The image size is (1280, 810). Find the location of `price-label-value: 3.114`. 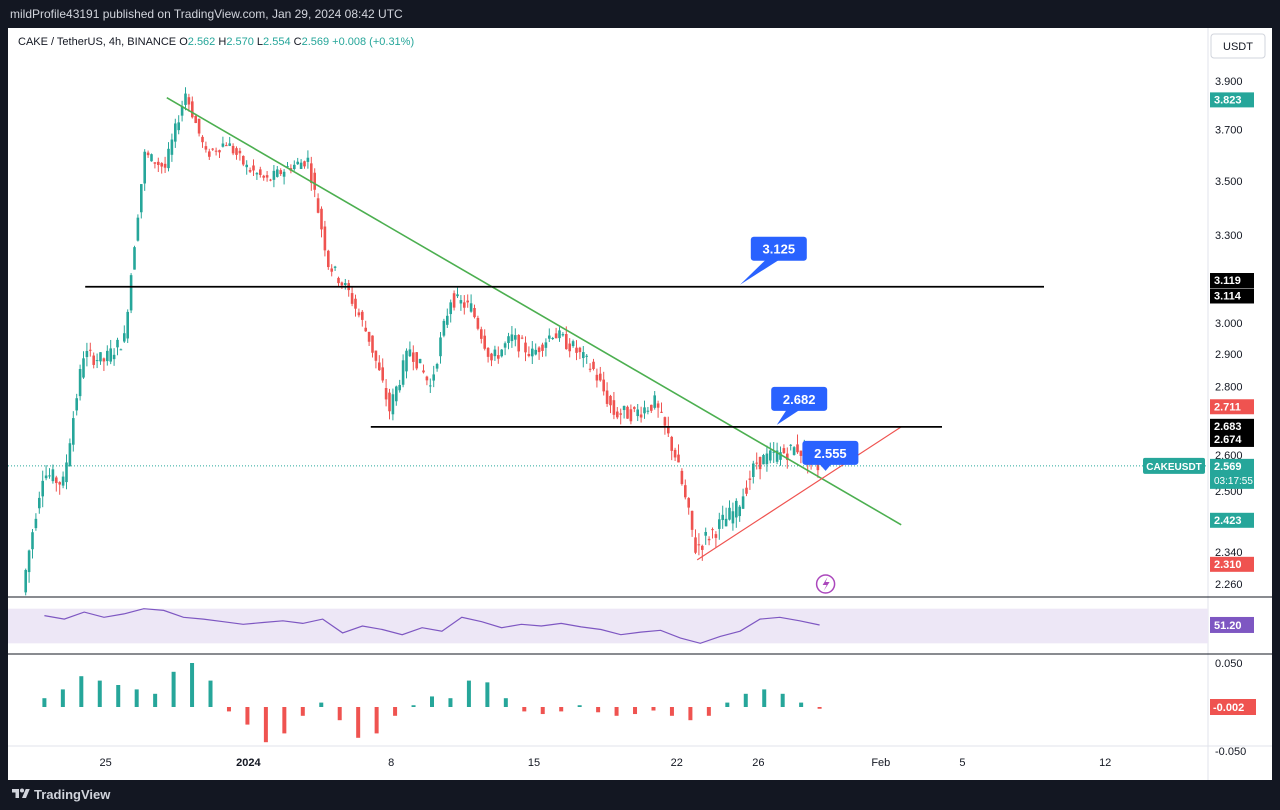

price-label-value: 3.114 is located at coordinates (1228, 296).